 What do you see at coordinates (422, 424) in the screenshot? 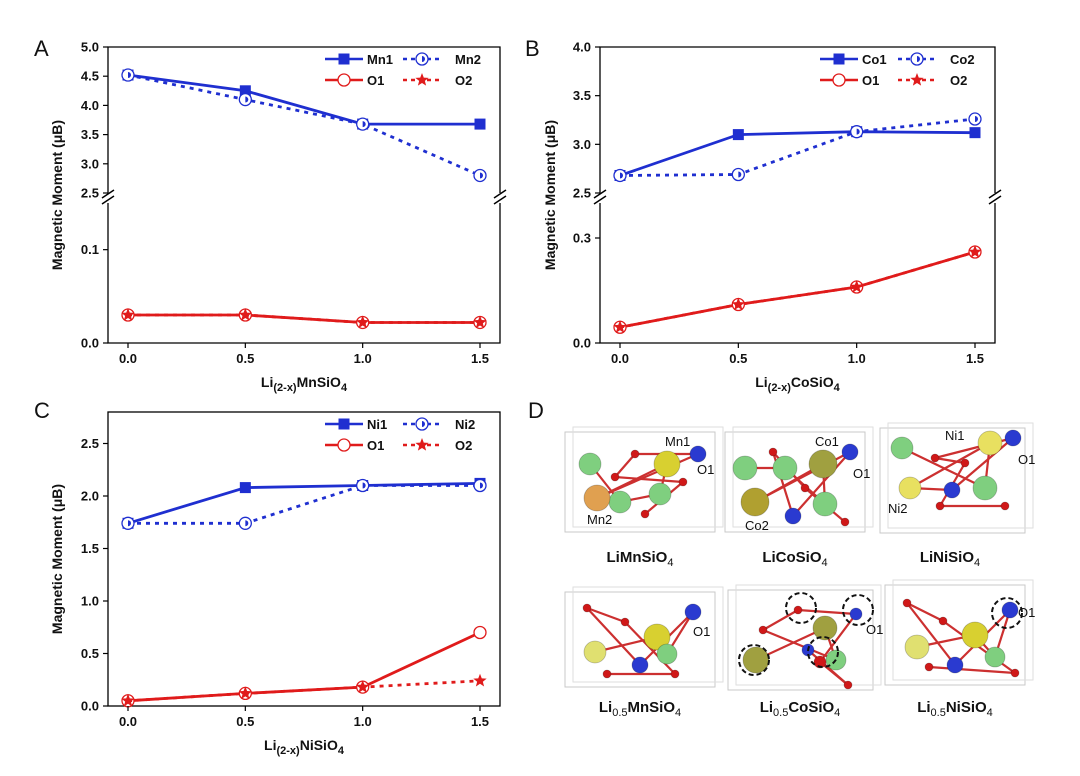
I see `legend-marker-Ni2` at bounding box center [422, 424].